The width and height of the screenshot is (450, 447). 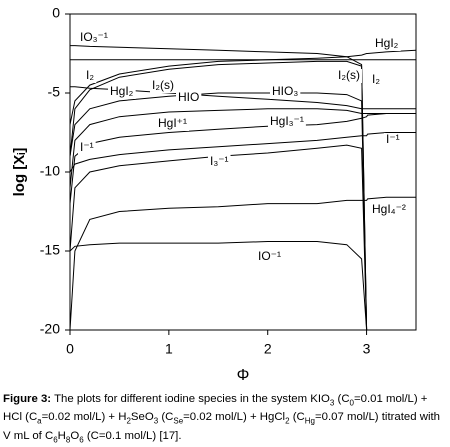 I want to click on curve-label: HgI₃⁻¹, so click(x=287, y=121).